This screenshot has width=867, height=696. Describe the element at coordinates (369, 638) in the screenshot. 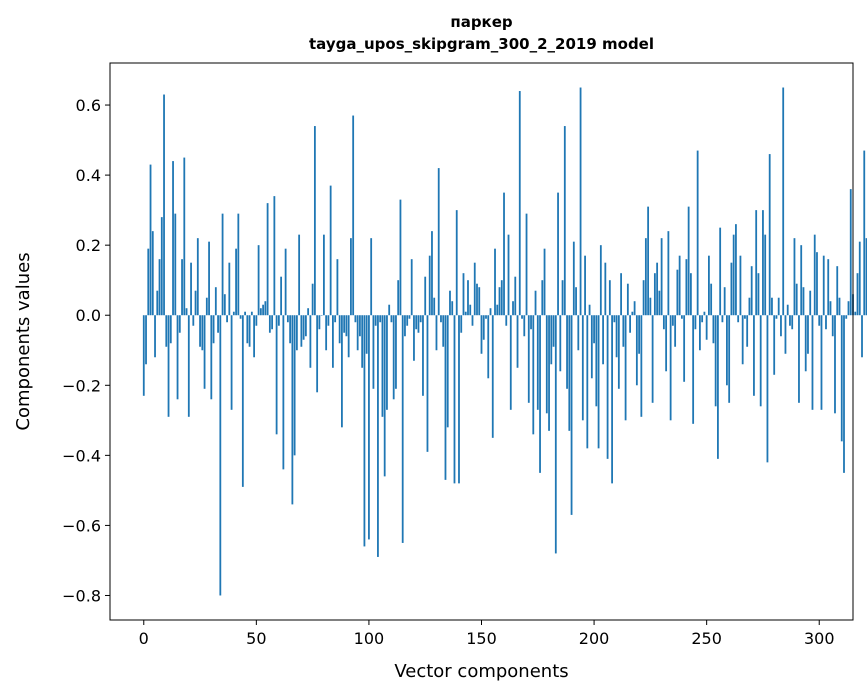

I see `x-tick-label: 100` at that location.